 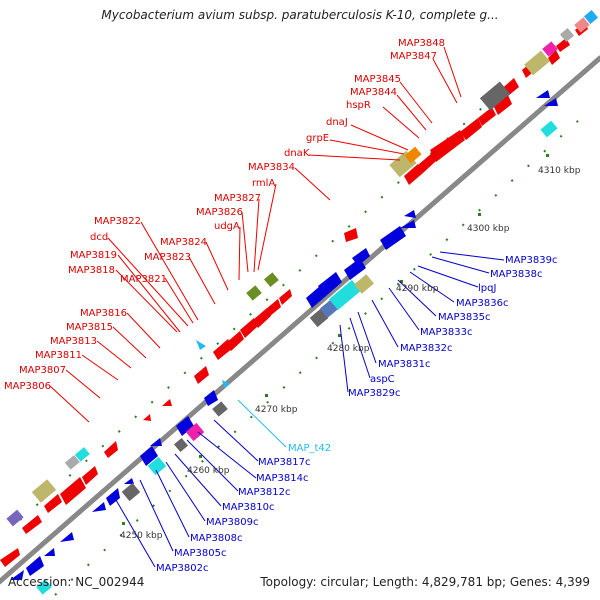 I want to click on gene-label: MAP3822, so click(x=117, y=221).